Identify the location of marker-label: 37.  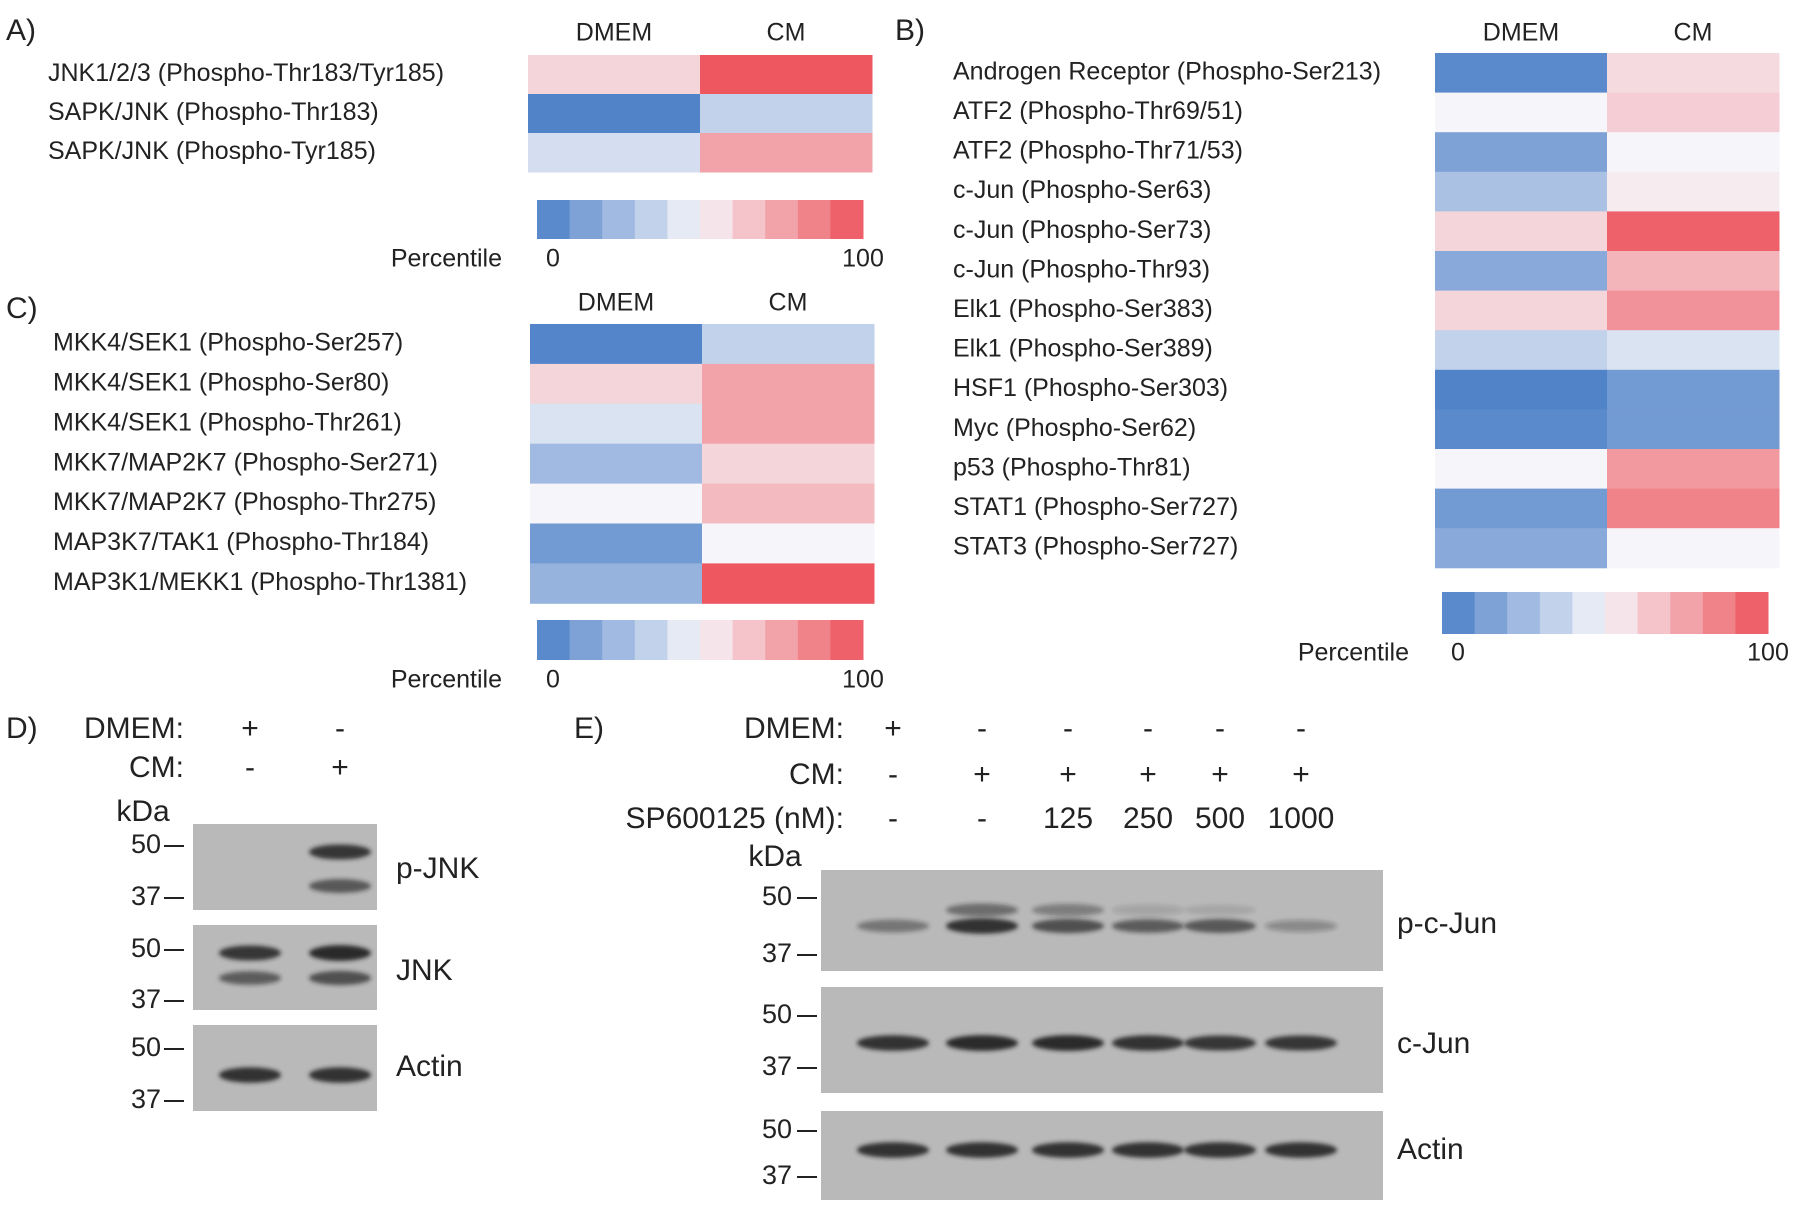
(777, 1066).